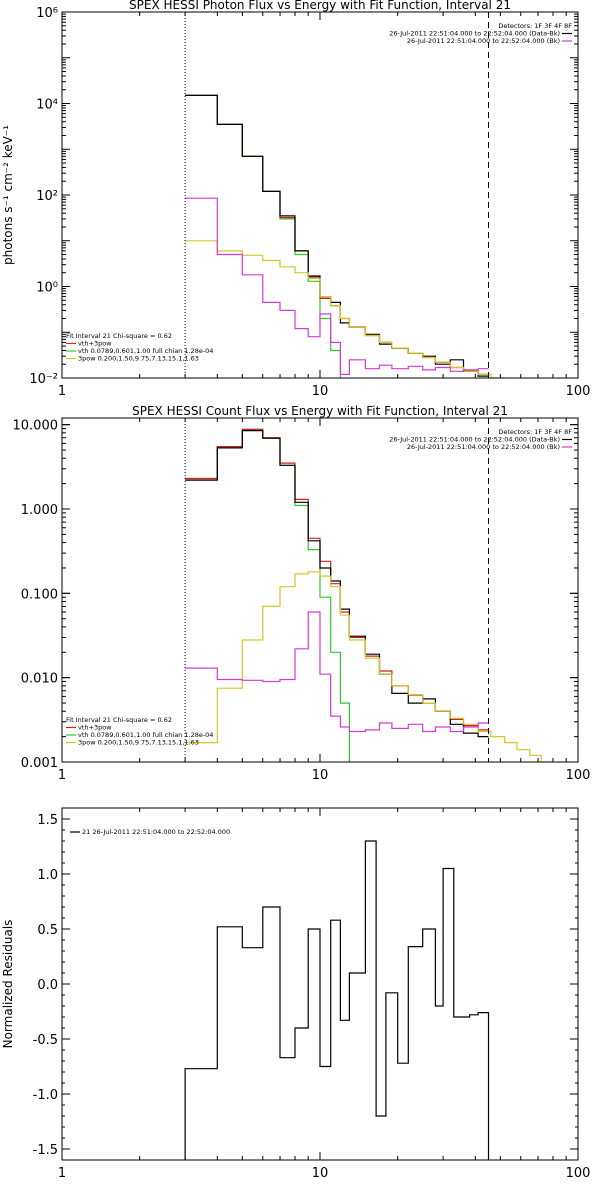  What do you see at coordinates (47, 196) in the screenshot?
I see `y-tick-label: 10²` at bounding box center [47, 196].